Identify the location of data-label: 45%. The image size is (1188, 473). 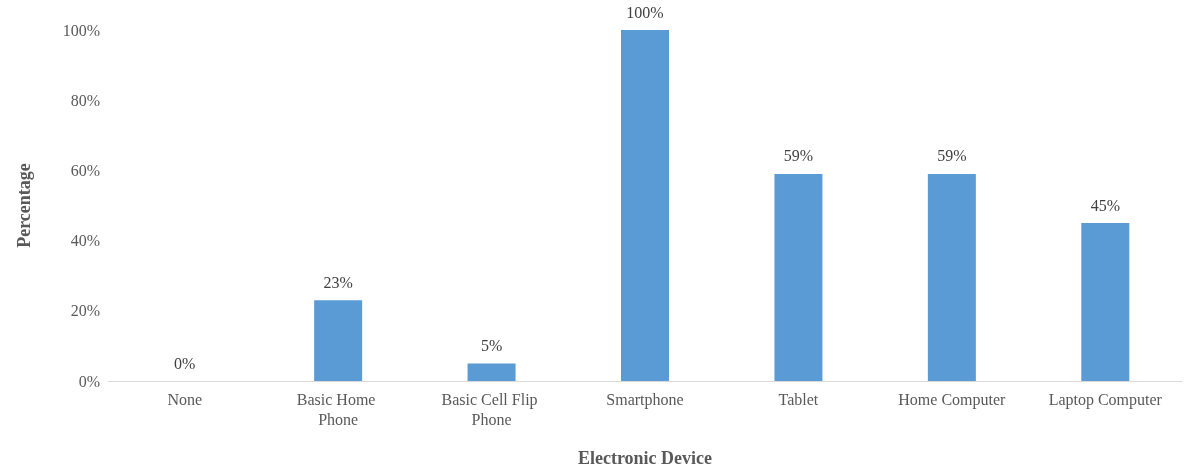
(1105, 205).